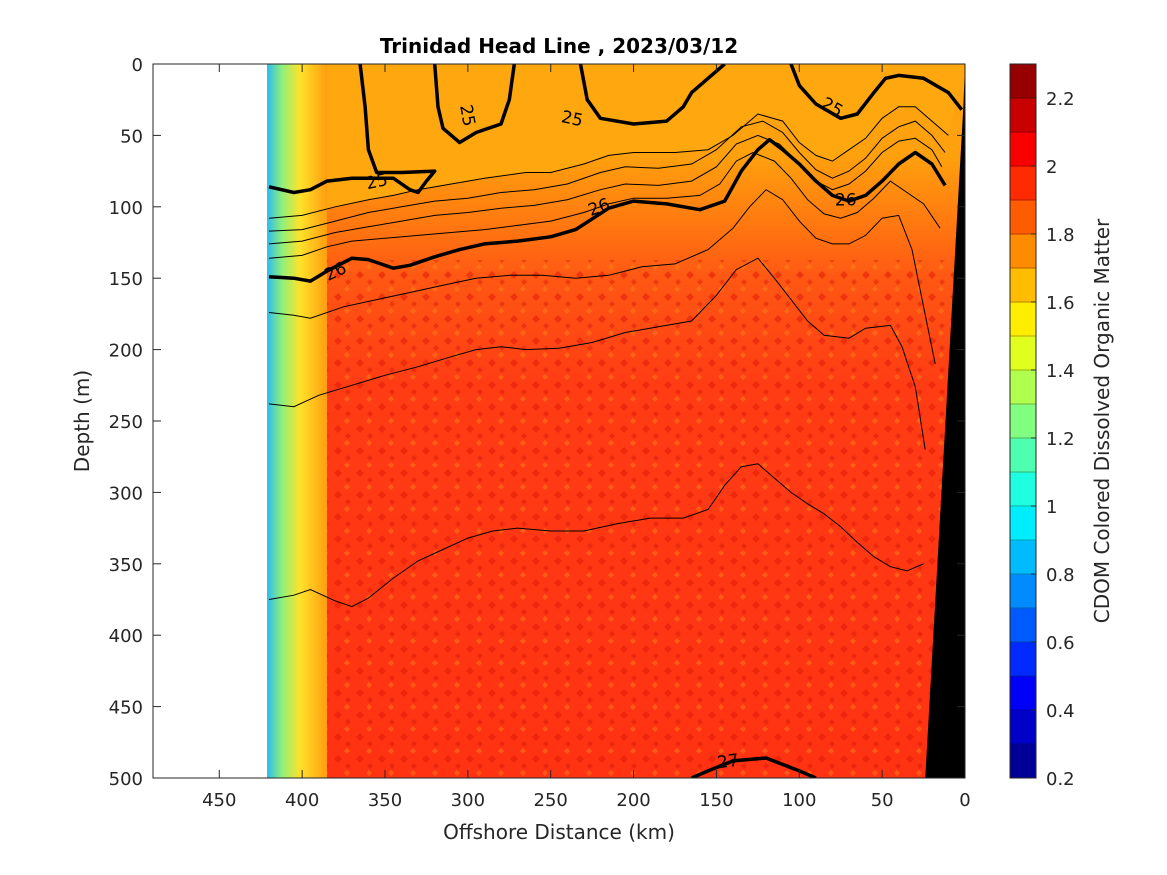 This screenshot has width=1167, height=875. What do you see at coordinates (126, 493) in the screenshot?
I see `y-tick-label: 300` at bounding box center [126, 493].